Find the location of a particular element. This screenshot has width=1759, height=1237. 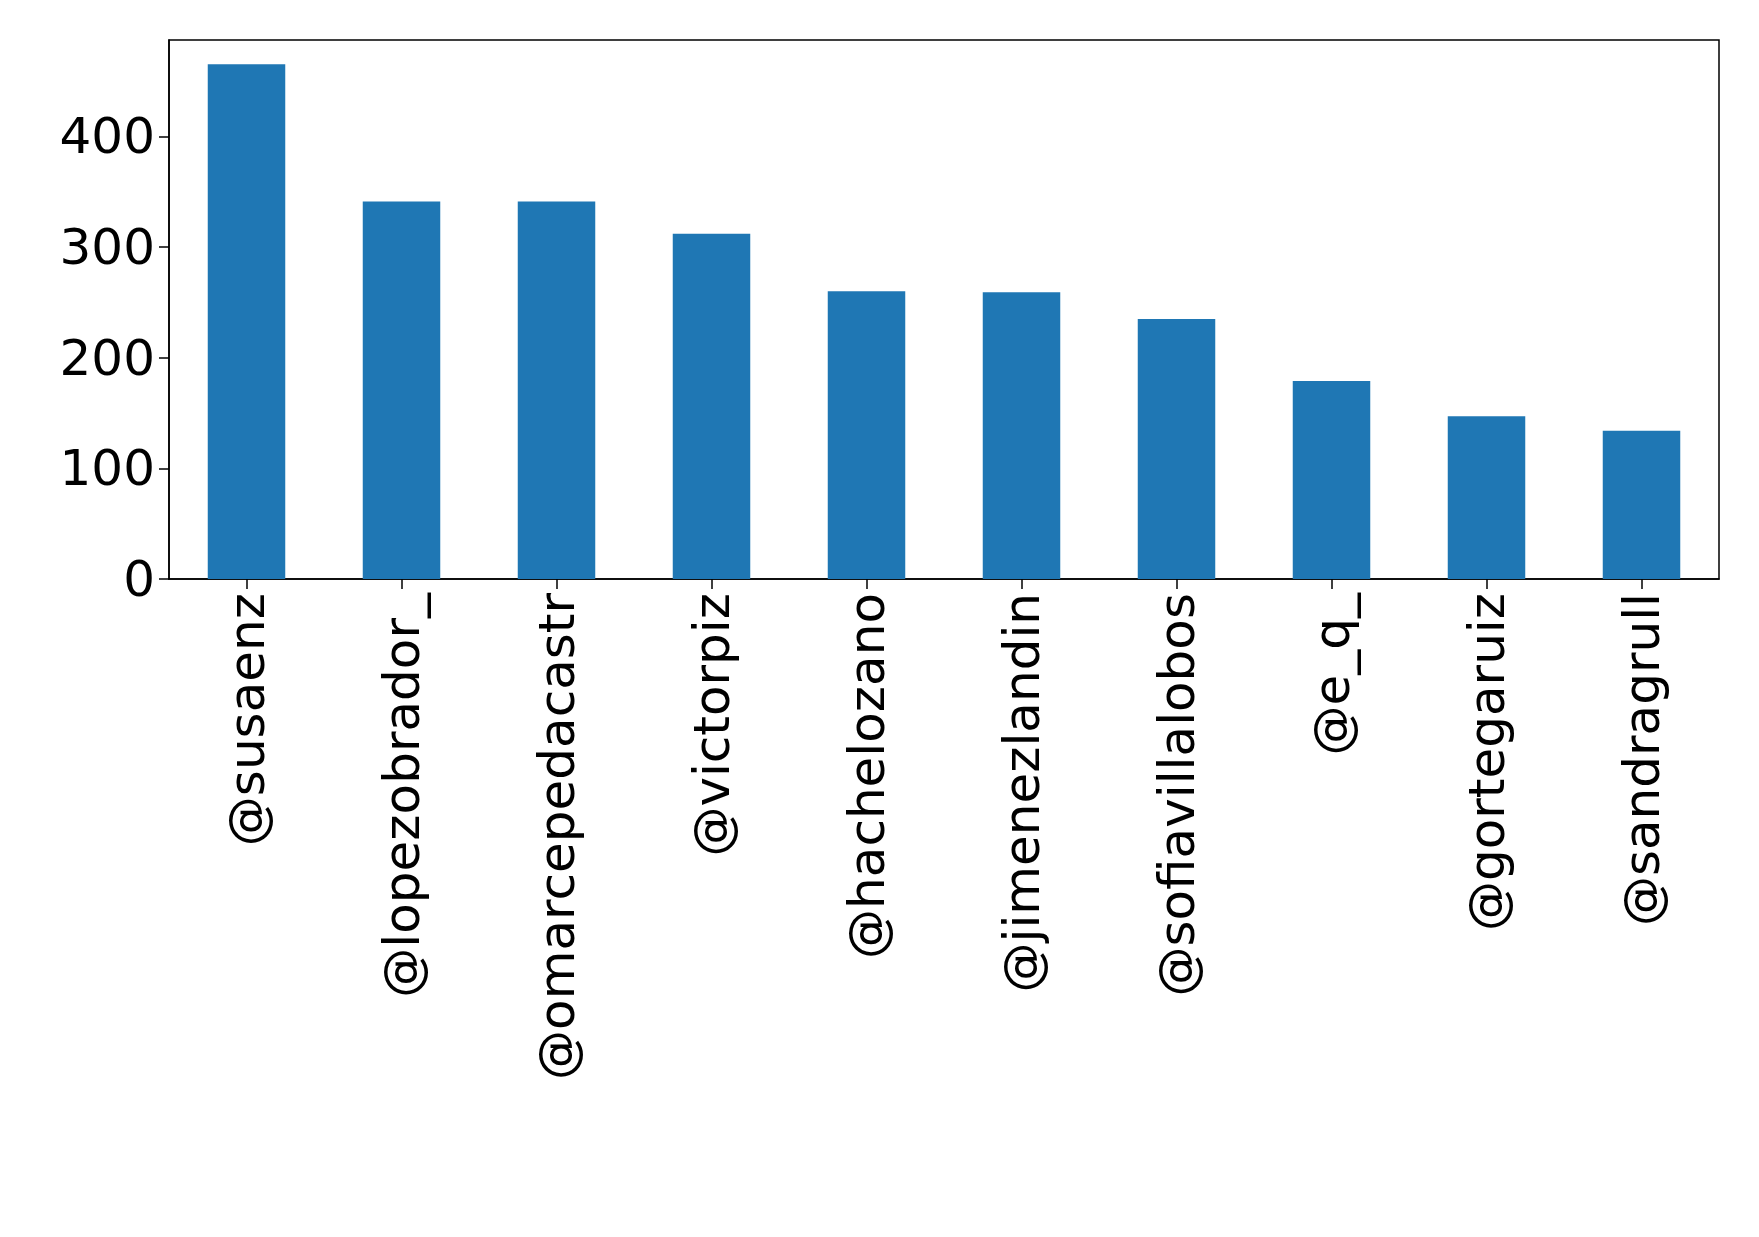

y-tick-label: 200 is located at coordinates (107, 357).